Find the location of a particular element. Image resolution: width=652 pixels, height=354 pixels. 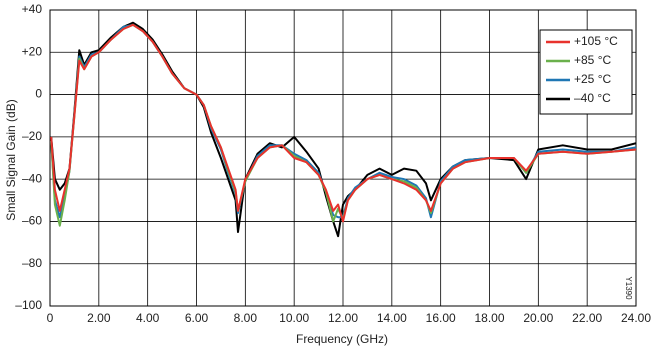

x-tick-label: 14.00 is located at coordinates (392, 318).